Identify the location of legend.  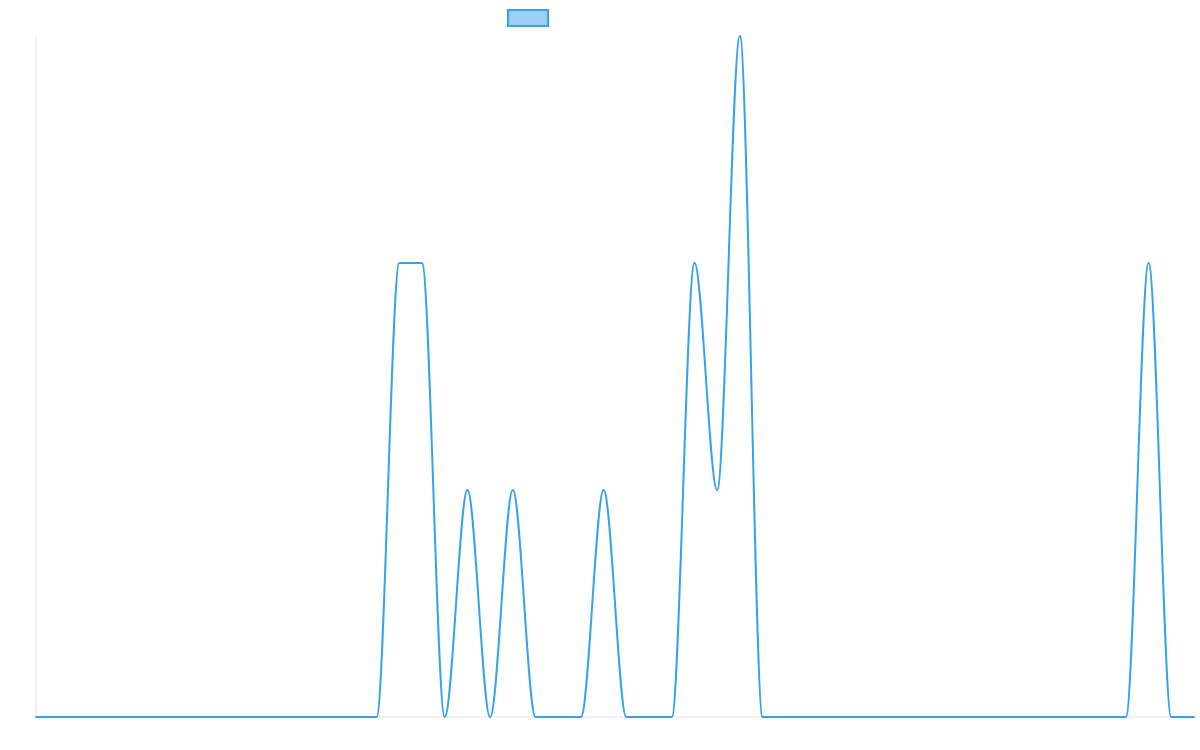
(528, 18).